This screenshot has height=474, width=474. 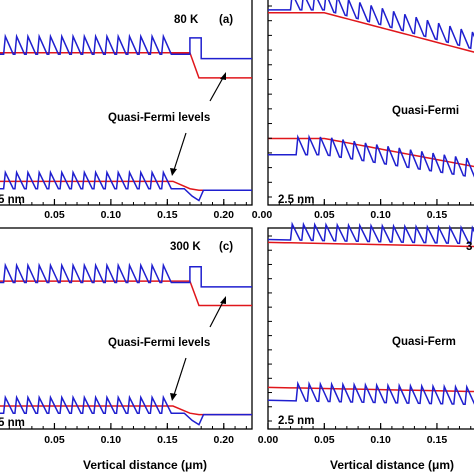 I want to click on panel-c-tick-label: 0.10, so click(x=111, y=440).